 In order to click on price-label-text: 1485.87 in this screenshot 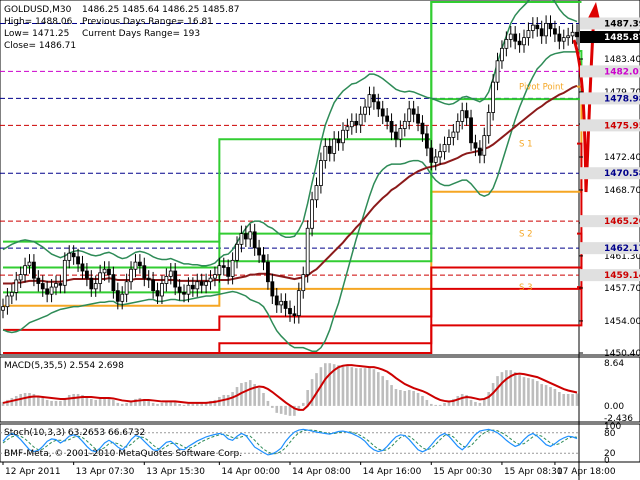, I will do `click(622, 38)`.